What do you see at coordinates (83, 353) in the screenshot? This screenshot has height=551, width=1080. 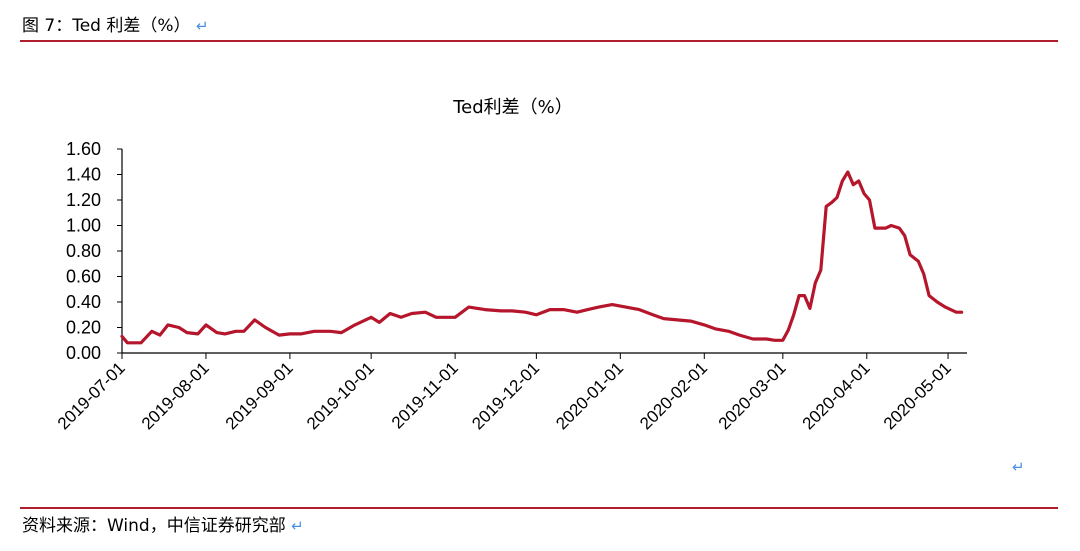 I see `y-tick-label: 0.00` at bounding box center [83, 353].